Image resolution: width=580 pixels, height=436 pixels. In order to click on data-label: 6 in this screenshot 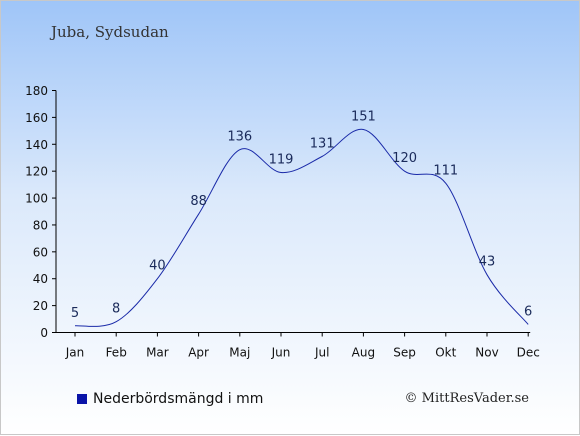, I will do `click(528, 311)`.